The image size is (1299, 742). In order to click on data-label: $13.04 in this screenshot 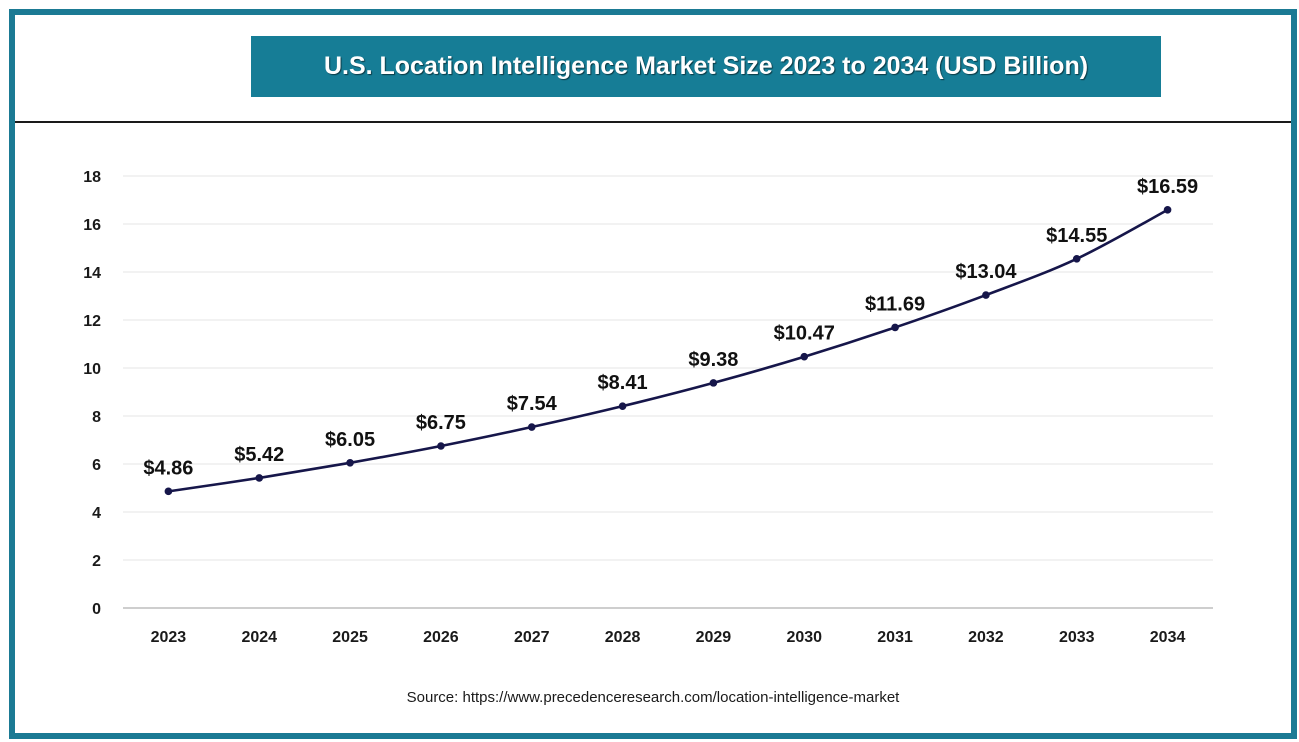, I will do `click(986, 272)`.